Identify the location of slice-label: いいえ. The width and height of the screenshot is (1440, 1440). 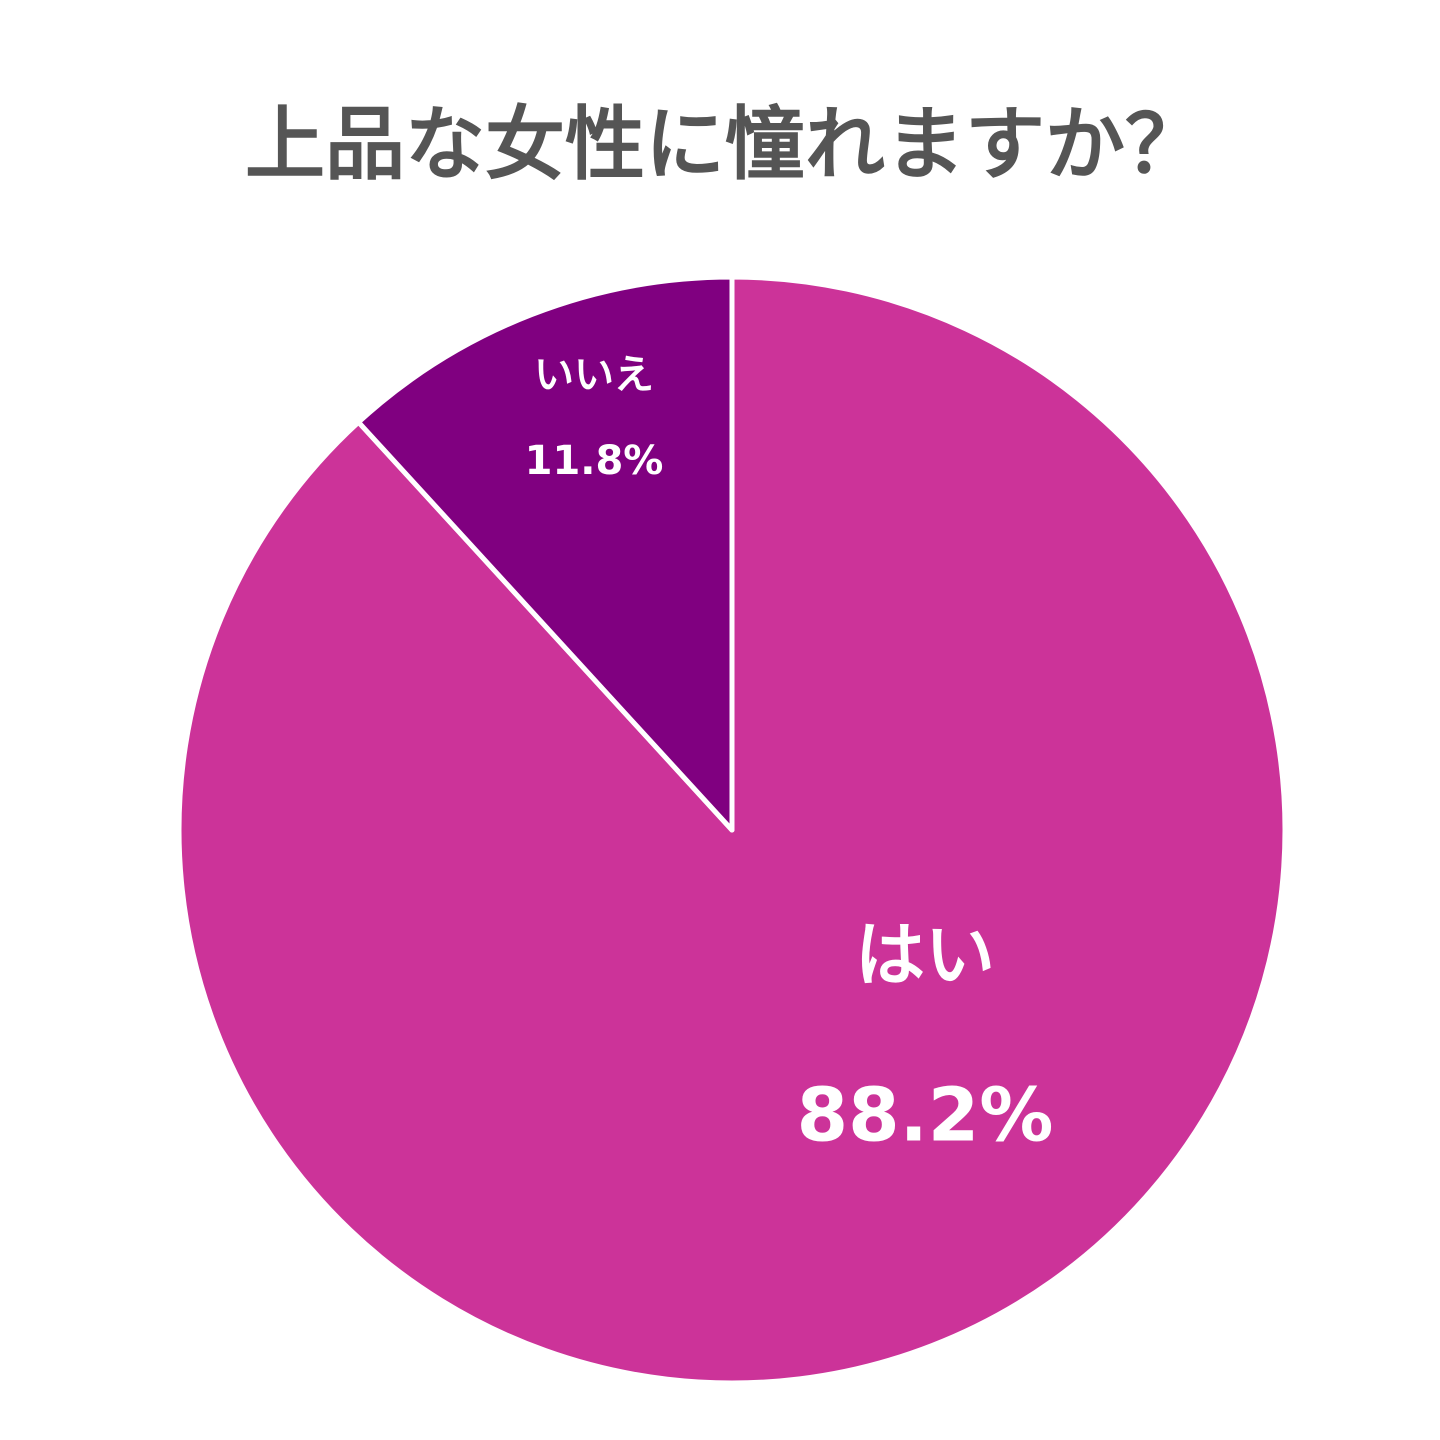
(594, 375).